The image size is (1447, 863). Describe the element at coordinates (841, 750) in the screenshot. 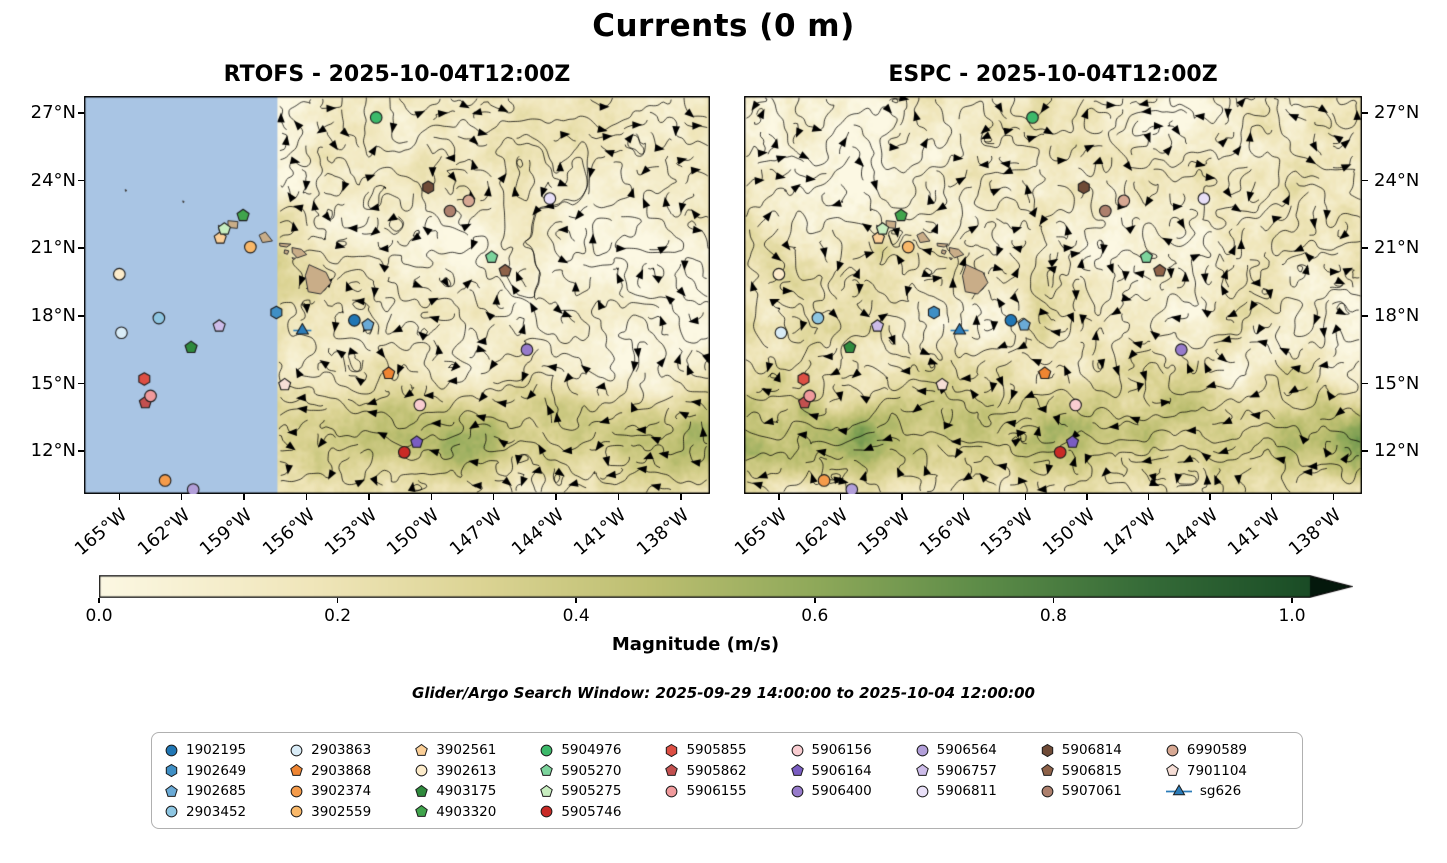

I see `legend-label: 5906156` at that location.